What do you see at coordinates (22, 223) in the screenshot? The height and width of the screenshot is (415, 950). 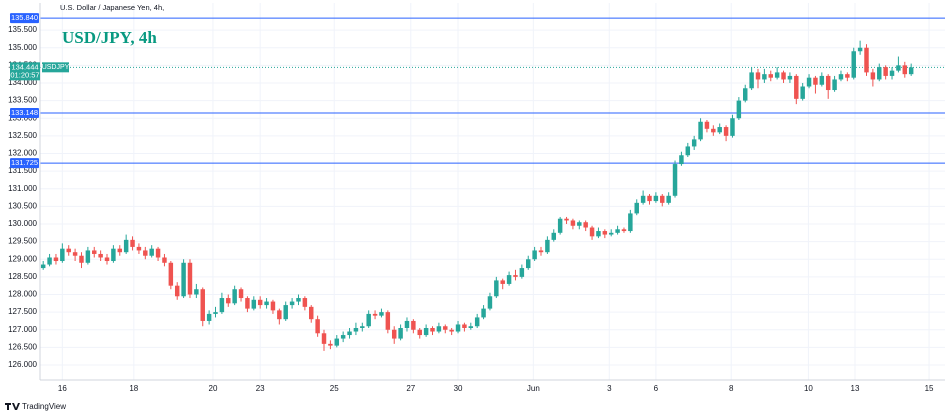 I see `y-tick-label: 130.000` at bounding box center [22, 223].